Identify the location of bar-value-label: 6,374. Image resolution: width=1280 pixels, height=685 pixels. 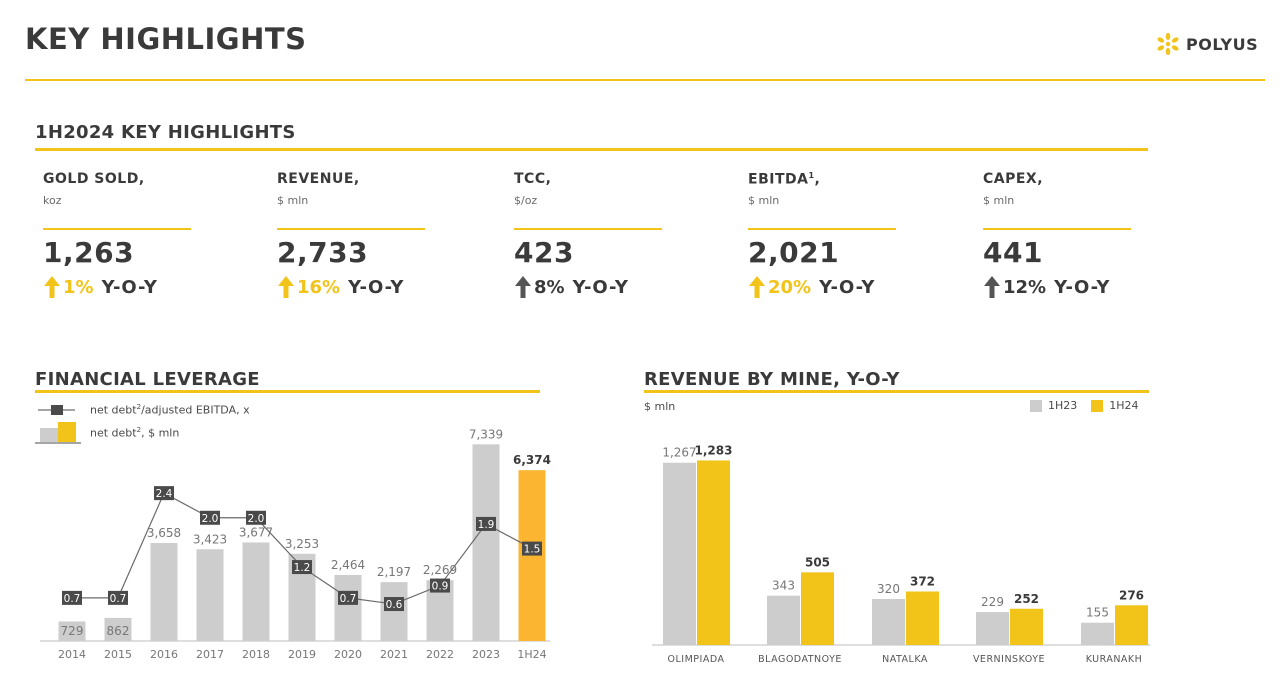
(532, 460).